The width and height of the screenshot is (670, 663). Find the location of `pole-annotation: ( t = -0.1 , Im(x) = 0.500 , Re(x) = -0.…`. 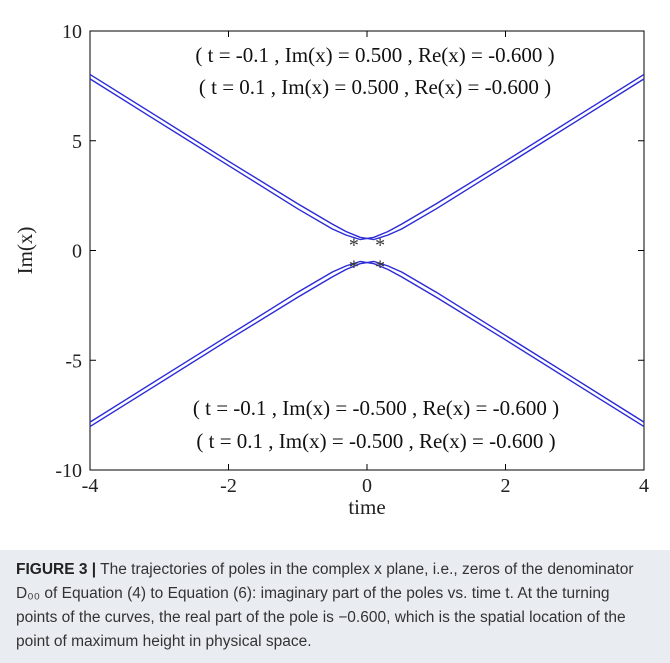

pole-annotation: ( t = -0.1 , Im(x) = 0.500 , Re(x) = -0.… is located at coordinates (374, 55).